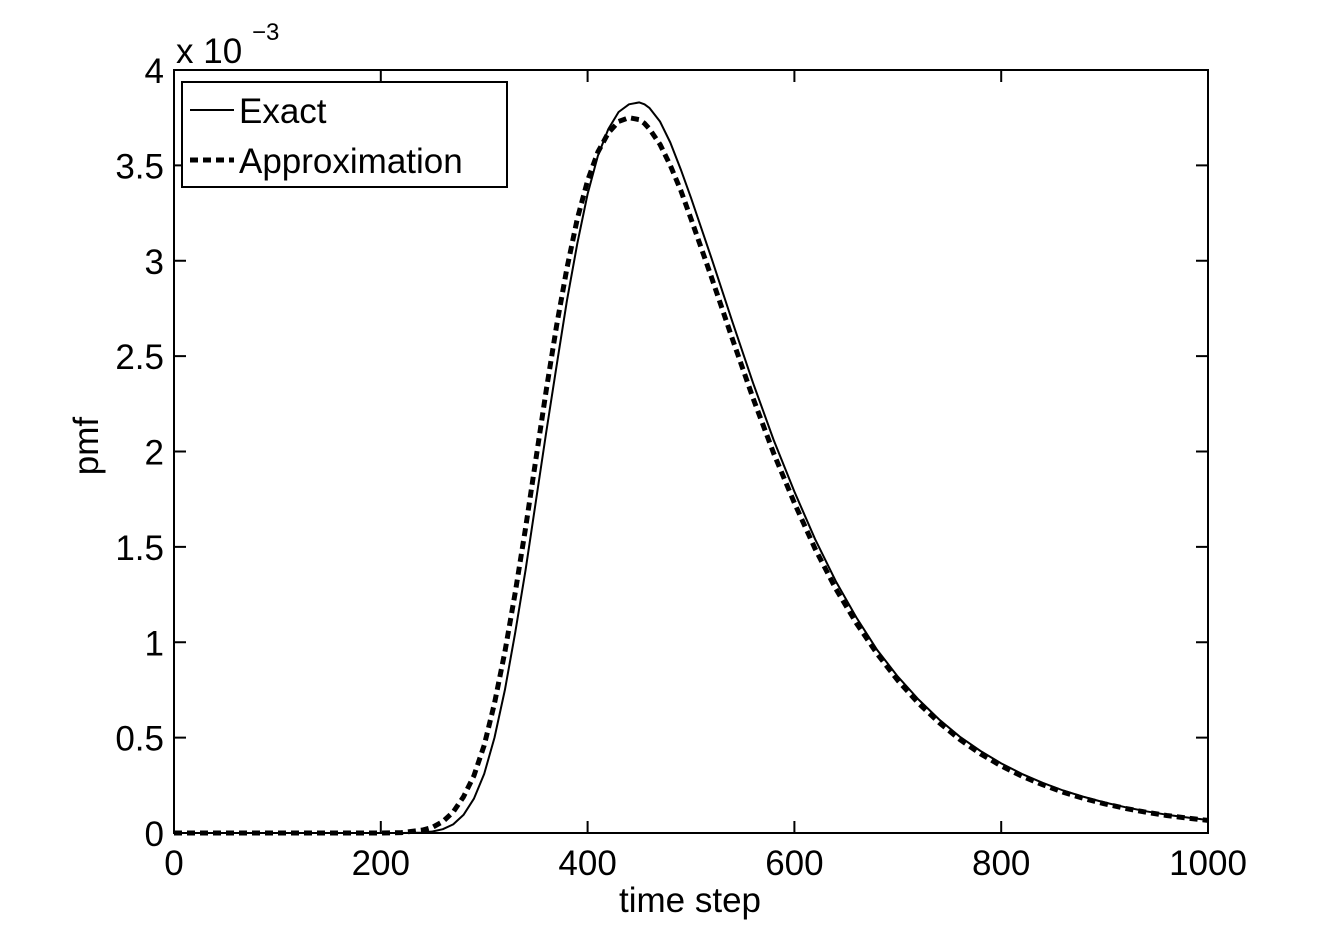 The width and height of the screenshot is (1334, 938). I want to click on x-tick-label: 0, so click(173, 863).